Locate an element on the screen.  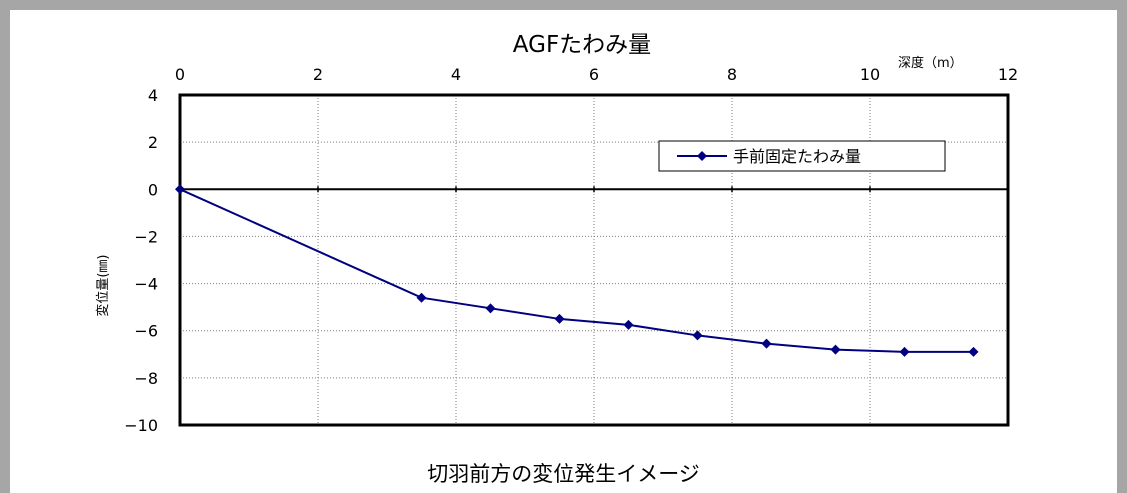
y-axis-ticks: 4 2 0 −2 −4 −6 −8 −10 is located at coordinates (141, 260).